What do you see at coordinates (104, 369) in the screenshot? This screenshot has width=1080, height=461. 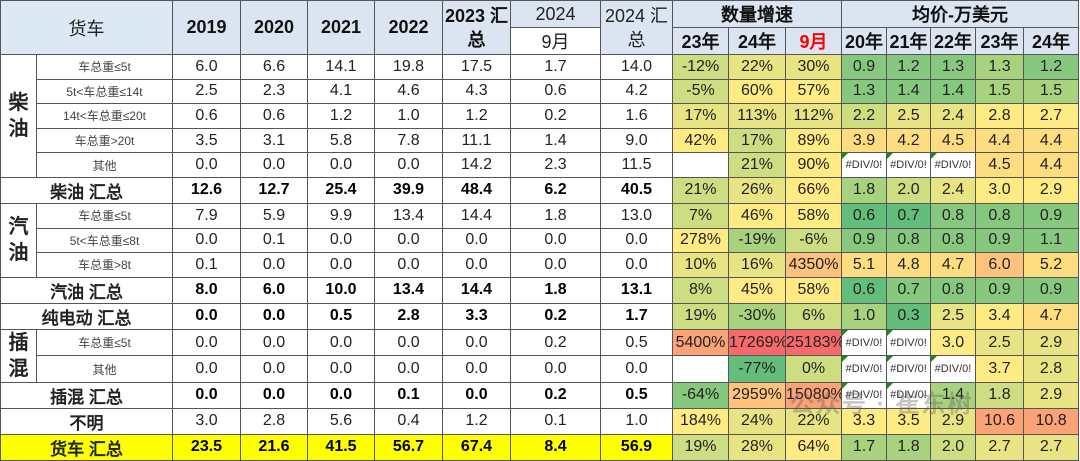 I see `row-label: 其他` at bounding box center [104, 369].